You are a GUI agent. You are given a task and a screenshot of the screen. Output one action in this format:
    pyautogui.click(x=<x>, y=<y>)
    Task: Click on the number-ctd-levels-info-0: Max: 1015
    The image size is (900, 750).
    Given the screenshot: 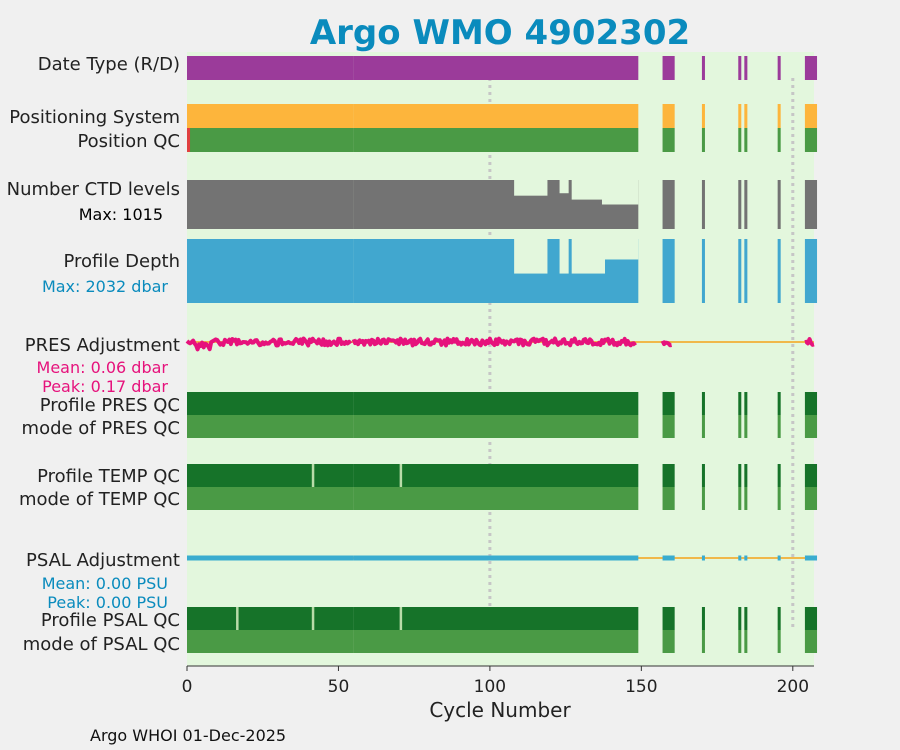 What is the action you would take?
    pyautogui.click(x=121, y=214)
    